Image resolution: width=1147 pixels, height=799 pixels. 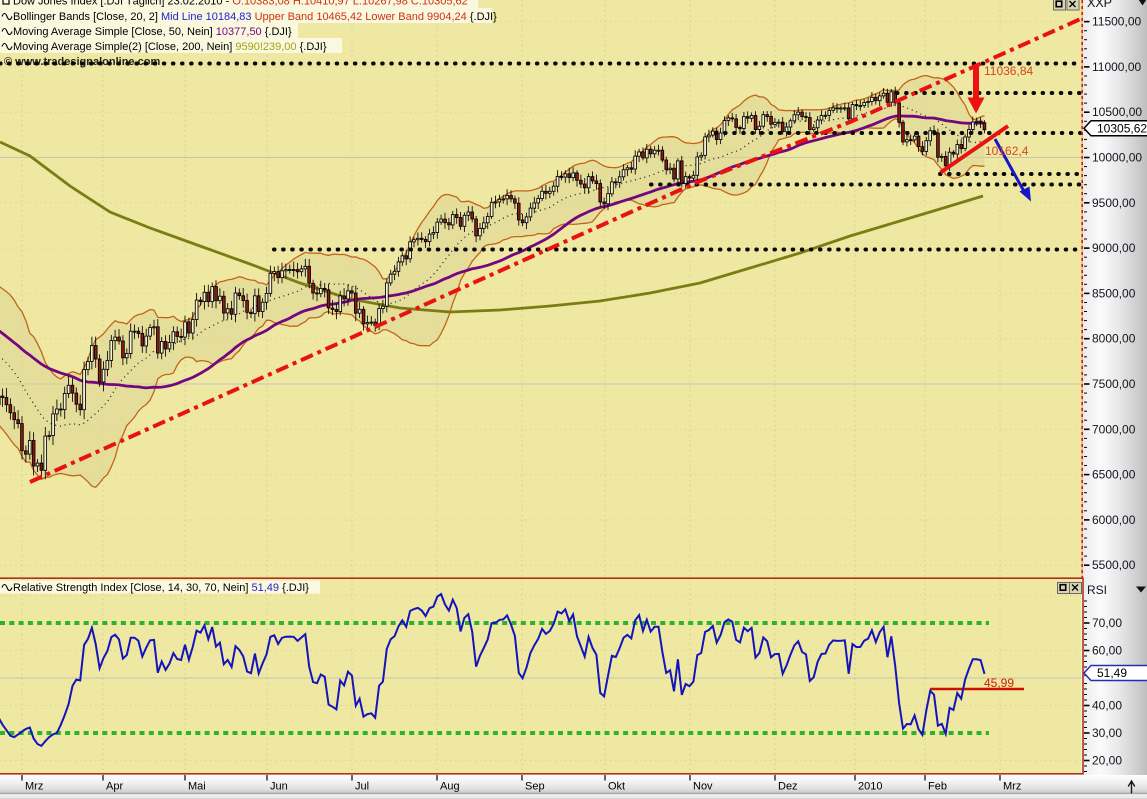 What do you see at coordinates (1114, 384) in the screenshot?
I see `svg-text: 7500,00` at bounding box center [1114, 384].